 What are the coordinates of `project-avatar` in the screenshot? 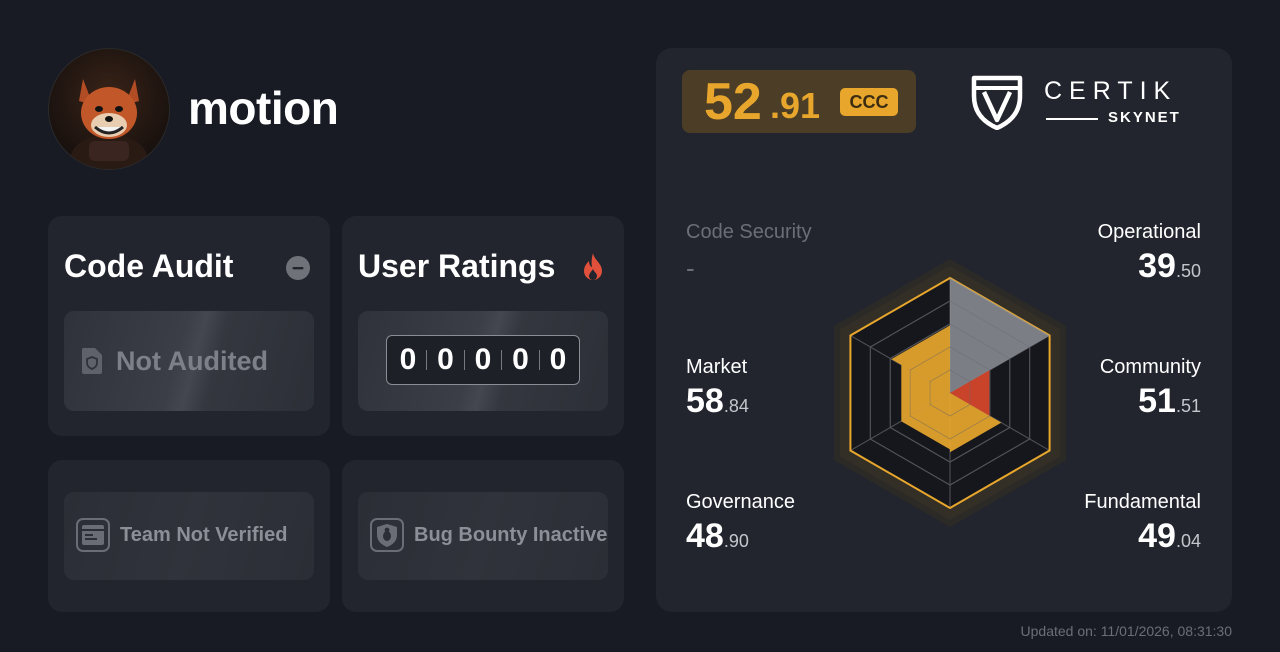 It's located at (109, 109).